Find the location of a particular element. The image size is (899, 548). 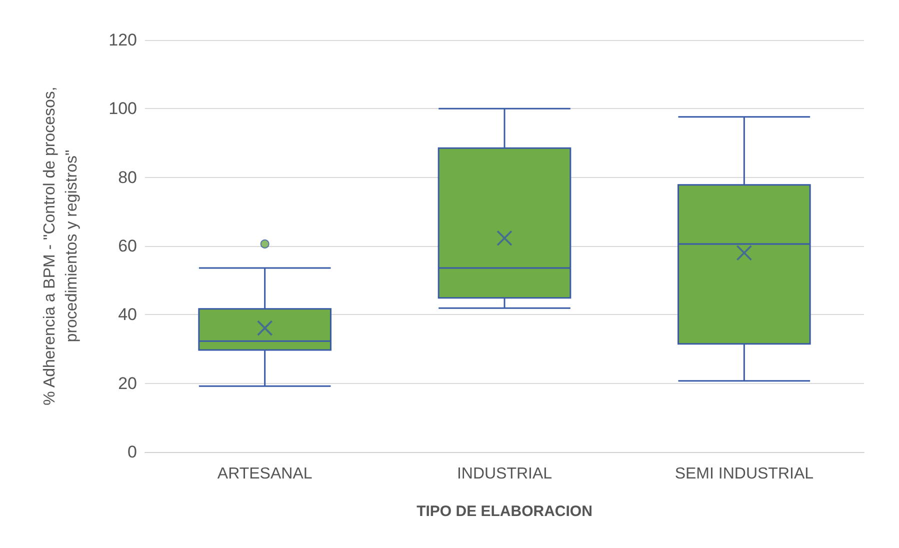

x-tick-label: INDUSTRIAL is located at coordinates (504, 474).